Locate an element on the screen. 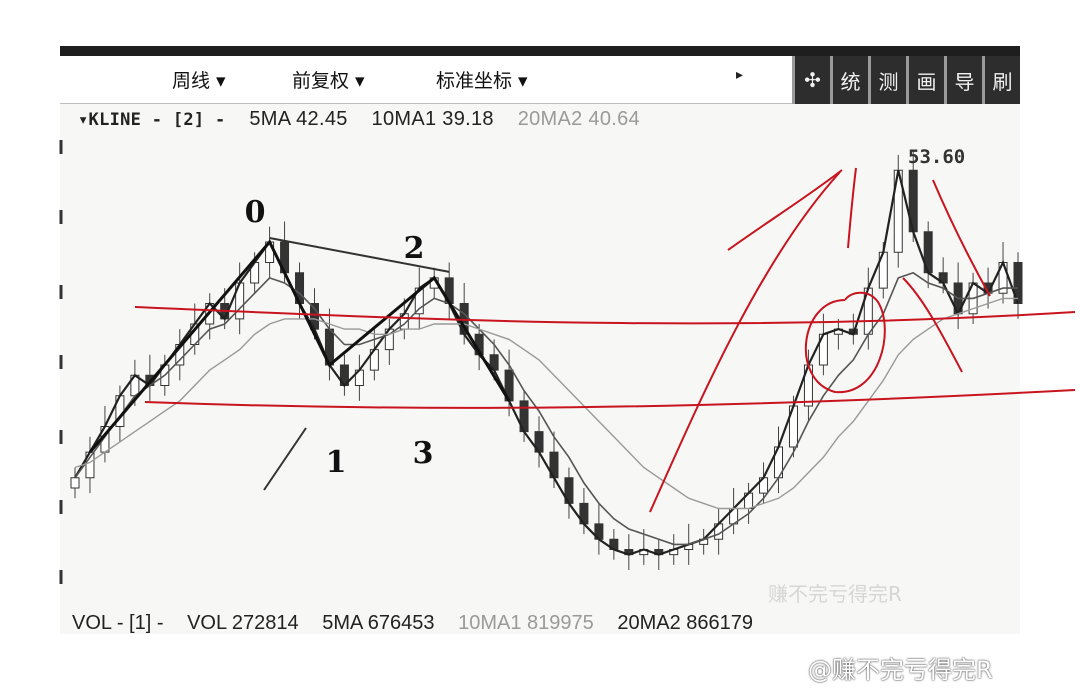 This screenshot has width=1080, height=692. vol-ma10-value: 10MA1 819975 is located at coordinates (526, 623).